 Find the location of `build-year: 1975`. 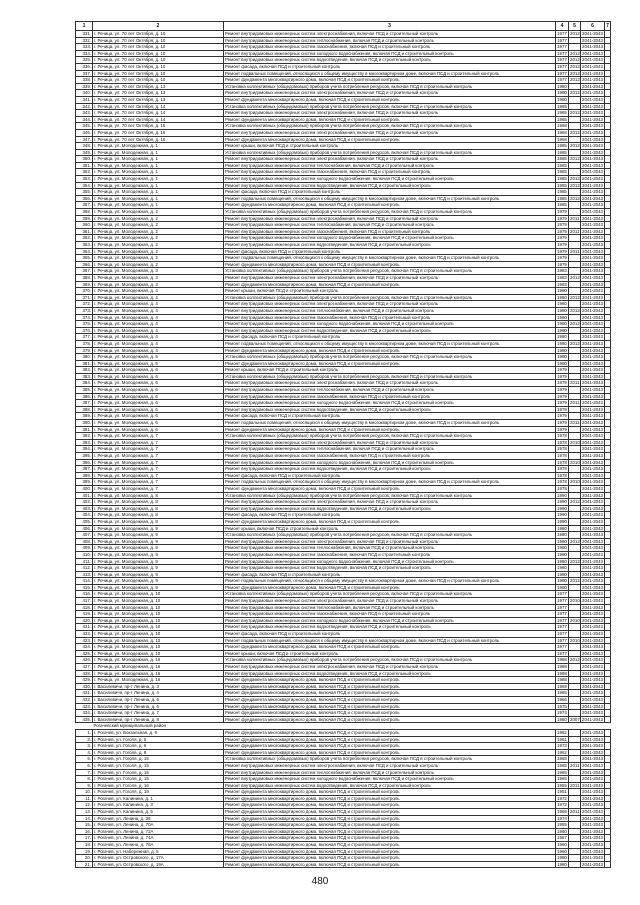

build-year: 1975 is located at coordinates (562, 706).